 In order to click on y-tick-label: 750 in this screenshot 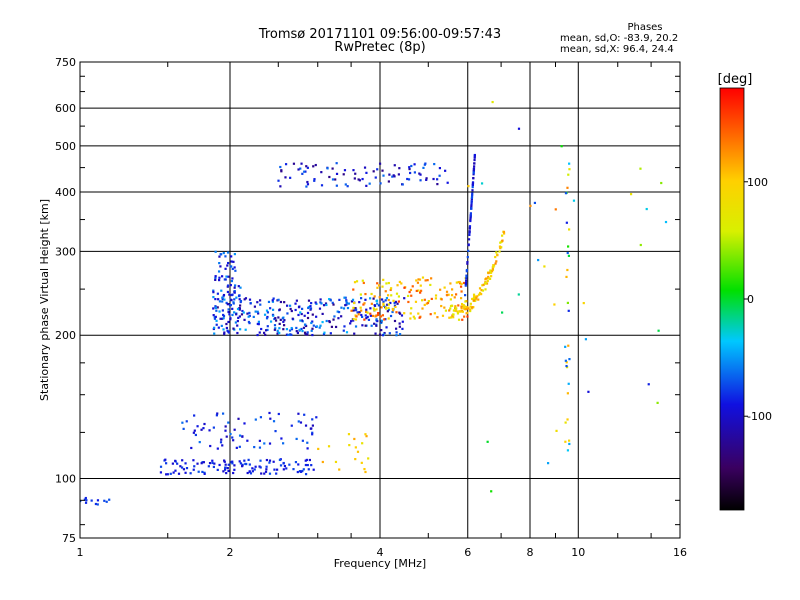, I will do `click(65, 62)`.